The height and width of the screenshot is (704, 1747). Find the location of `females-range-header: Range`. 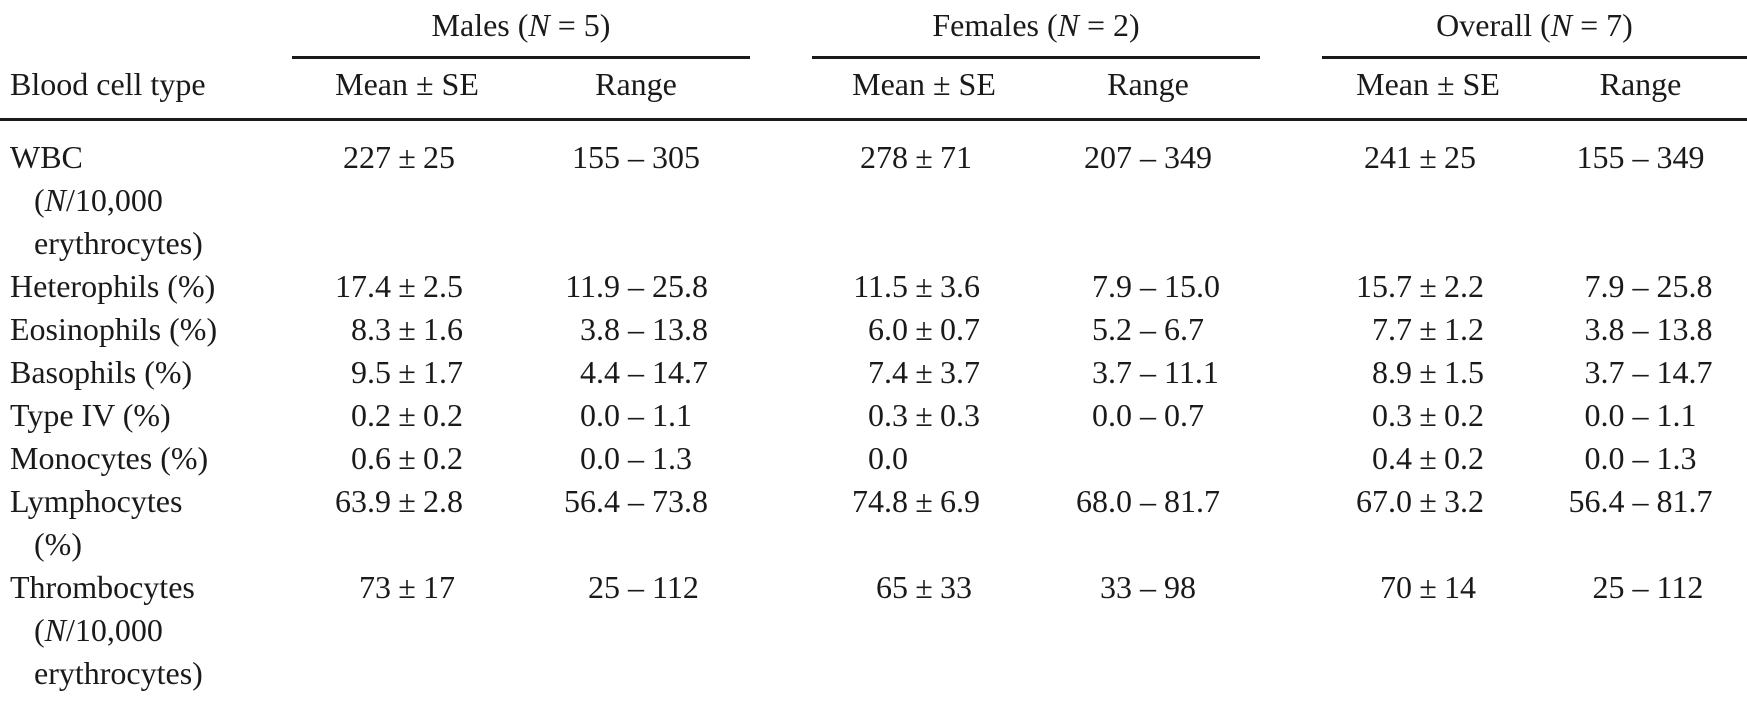

females-range-header: Range is located at coordinates (1148, 89).